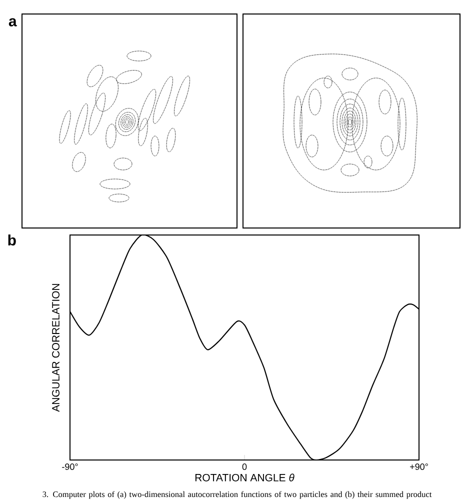 This screenshot has width=474, height=502. Describe the element at coordinates (244, 478) in the screenshot. I see `x-axis-title: ROTATION ANGLE θ` at that location.